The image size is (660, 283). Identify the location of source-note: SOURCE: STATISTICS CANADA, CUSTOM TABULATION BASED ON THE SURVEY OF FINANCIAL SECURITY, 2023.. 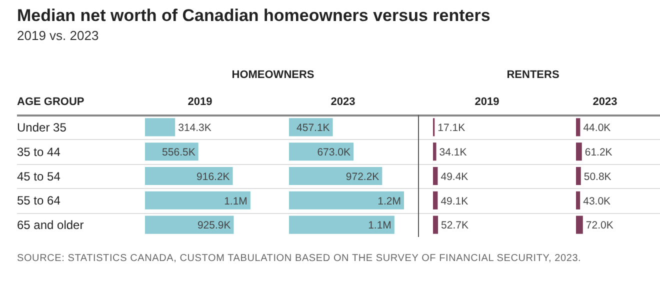
(299, 259).